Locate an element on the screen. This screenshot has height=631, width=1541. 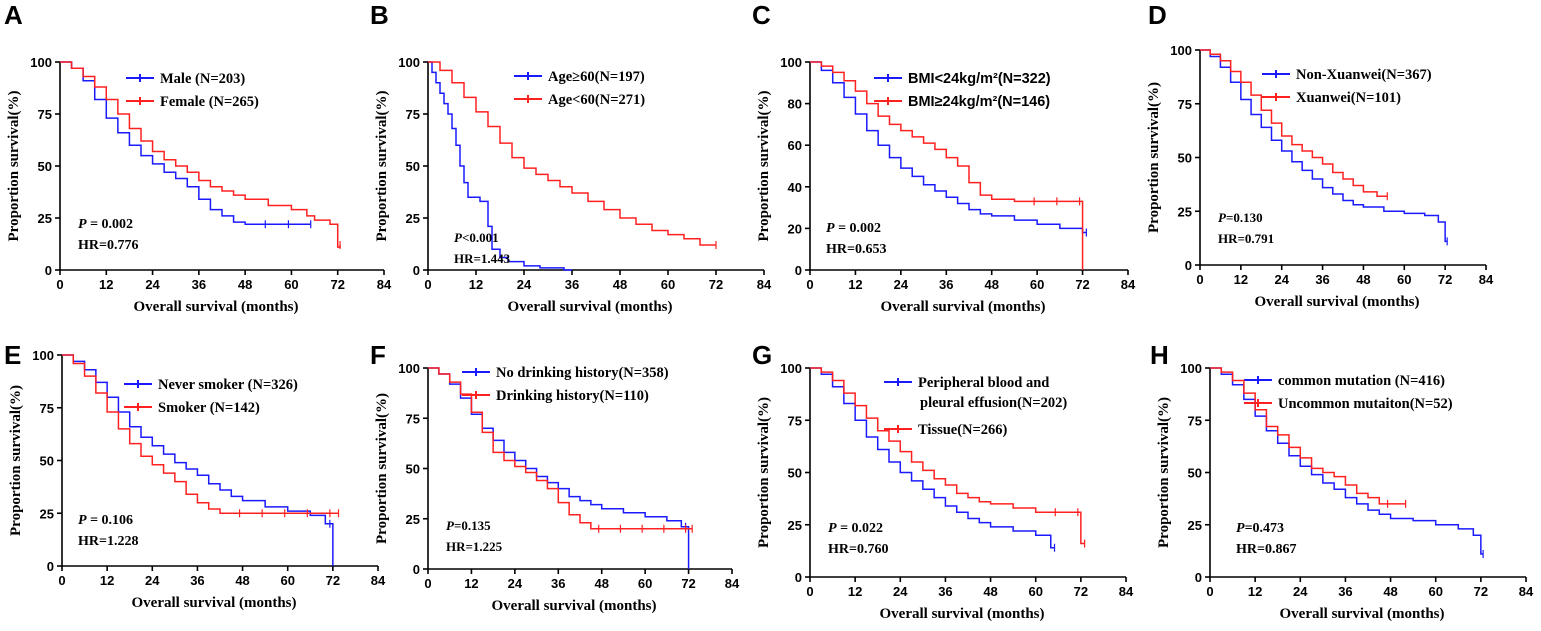
y-tick-label: 60 is located at coordinates (795, 145).